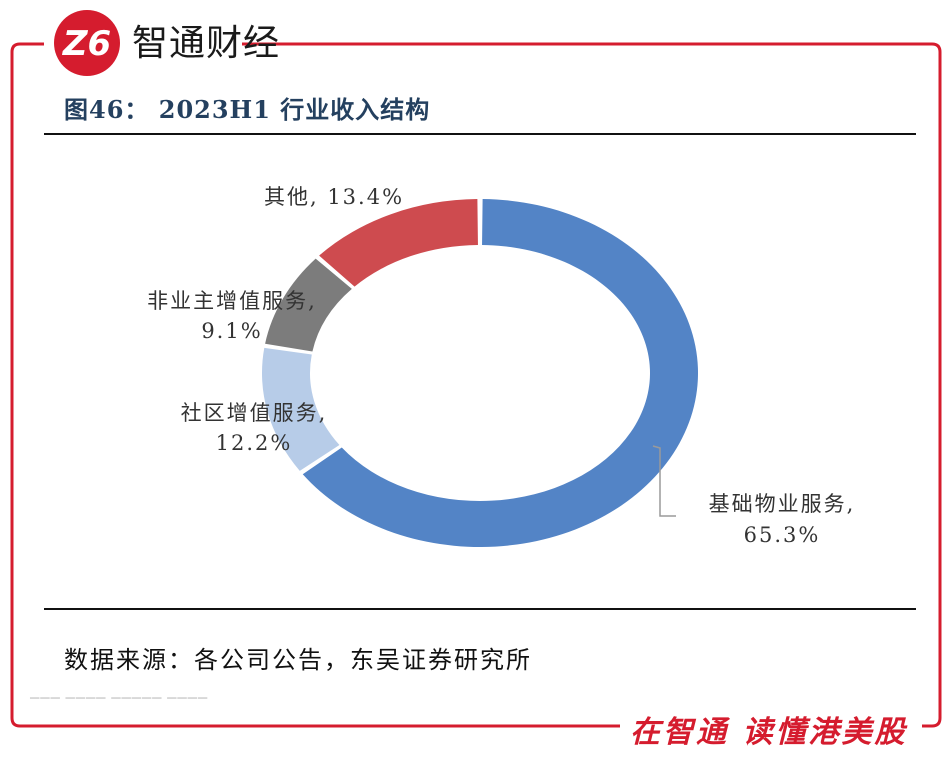  What do you see at coordinates (480, 609) in the screenshot?
I see `bottom-rule` at bounding box center [480, 609].